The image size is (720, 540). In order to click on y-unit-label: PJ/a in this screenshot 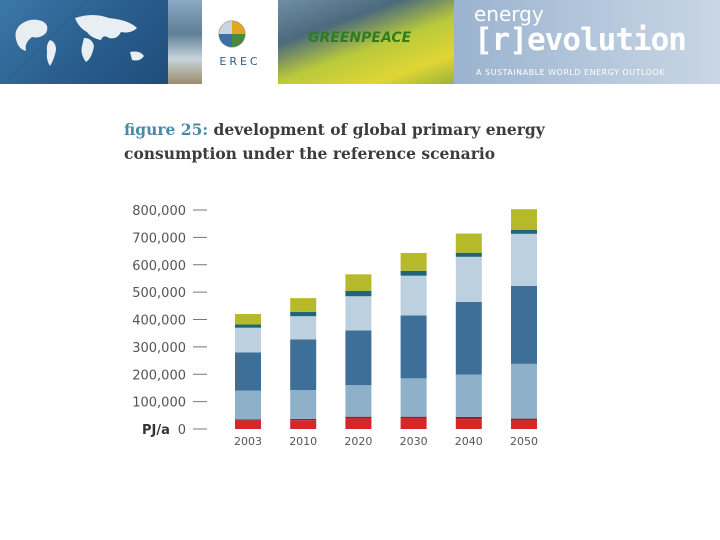, I will do `click(156, 430)`.